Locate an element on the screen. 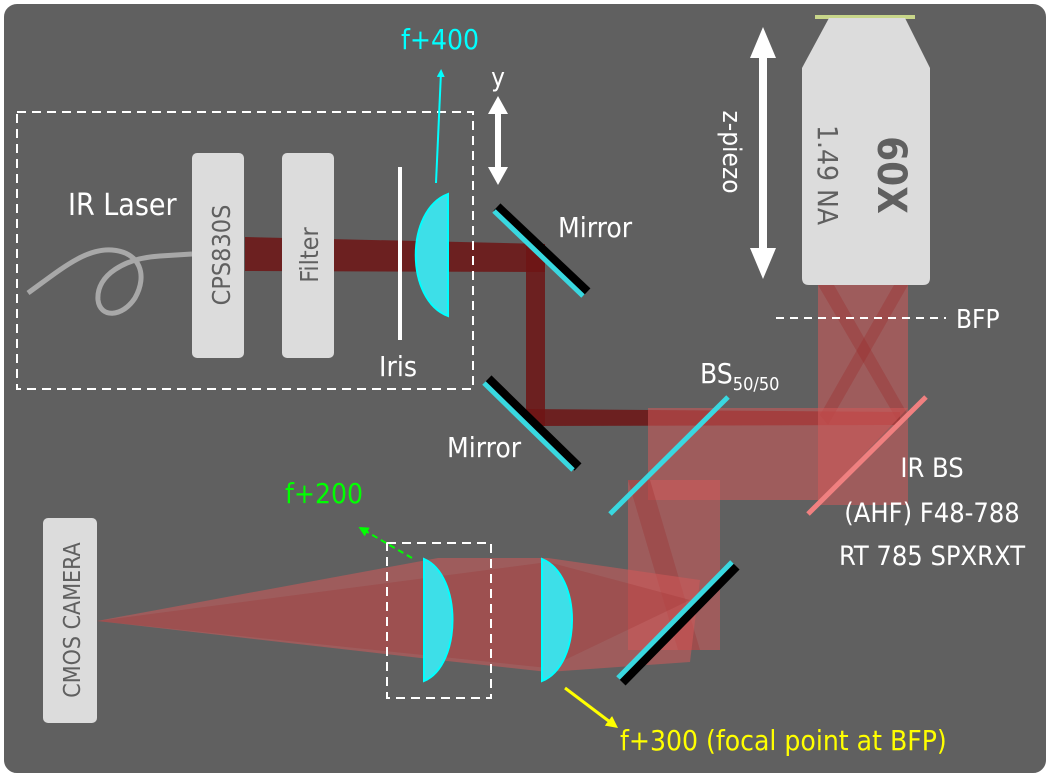 This screenshot has width=1050, height=782. ir-bs-label-1: IR BS is located at coordinates (931, 468).